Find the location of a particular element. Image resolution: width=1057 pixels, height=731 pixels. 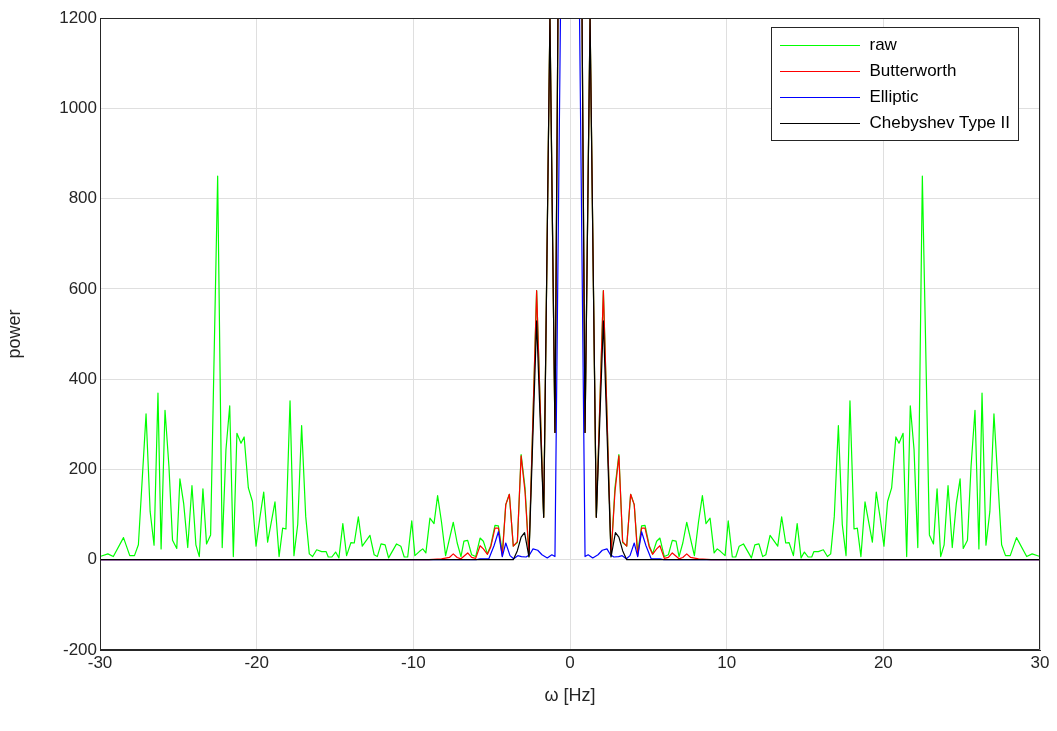

y-tick-label: 800 is located at coordinates (82, 198).